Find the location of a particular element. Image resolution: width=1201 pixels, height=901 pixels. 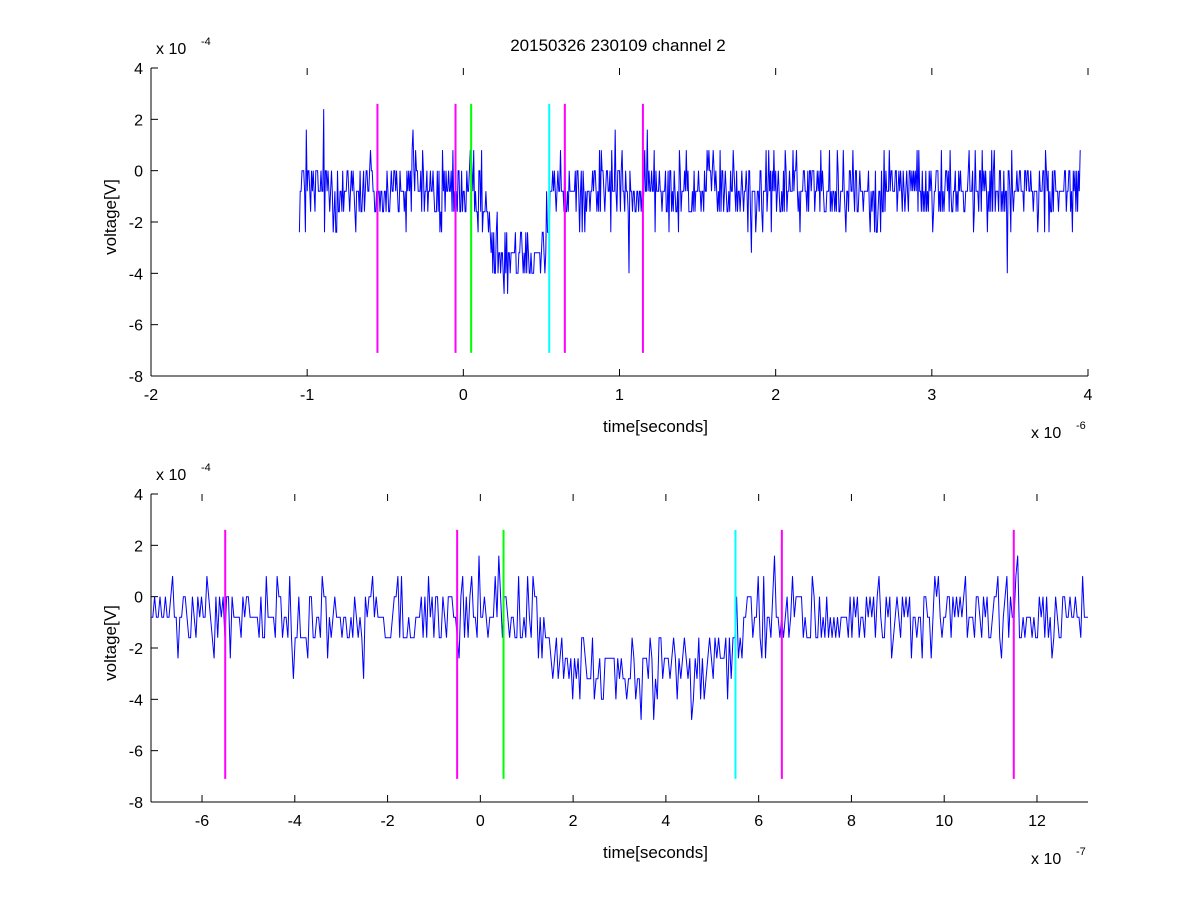

x-tick-label: -1 is located at coordinates (307, 395).